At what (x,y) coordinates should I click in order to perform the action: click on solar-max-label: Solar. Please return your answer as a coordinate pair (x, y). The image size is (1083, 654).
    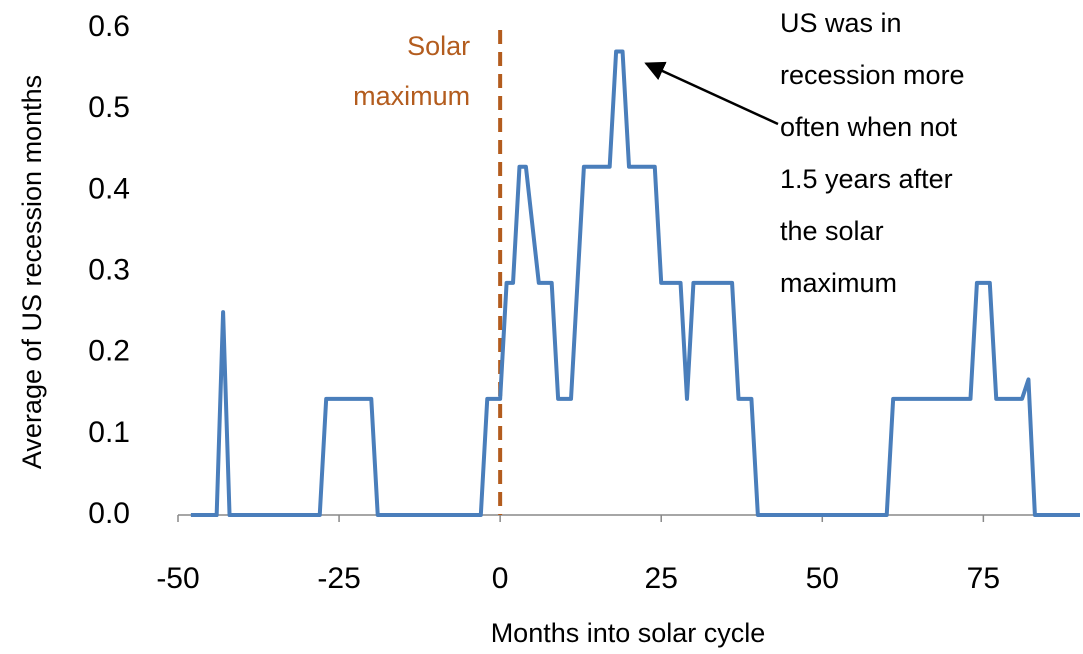
    Looking at the image, I should click on (438, 46).